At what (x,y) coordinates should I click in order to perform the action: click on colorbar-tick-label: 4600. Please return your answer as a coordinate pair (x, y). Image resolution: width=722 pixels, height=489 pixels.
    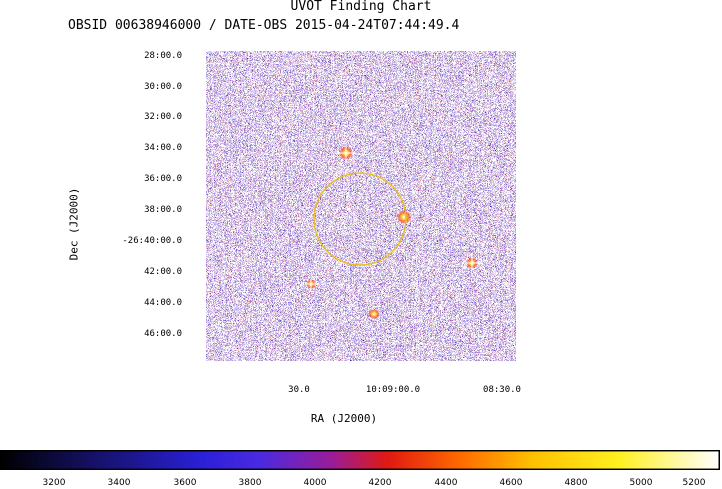
    Looking at the image, I should click on (511, 483).